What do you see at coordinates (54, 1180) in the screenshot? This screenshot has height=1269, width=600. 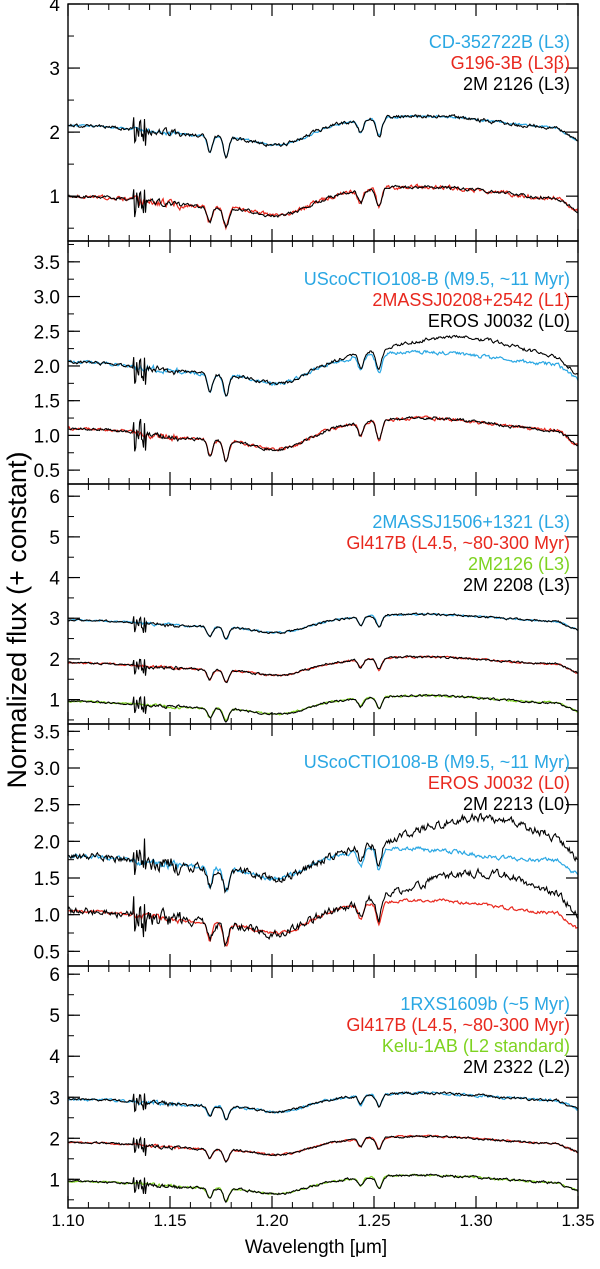 I see `panel-5-ytick-label: 1` at bounding box center [54, 1180].